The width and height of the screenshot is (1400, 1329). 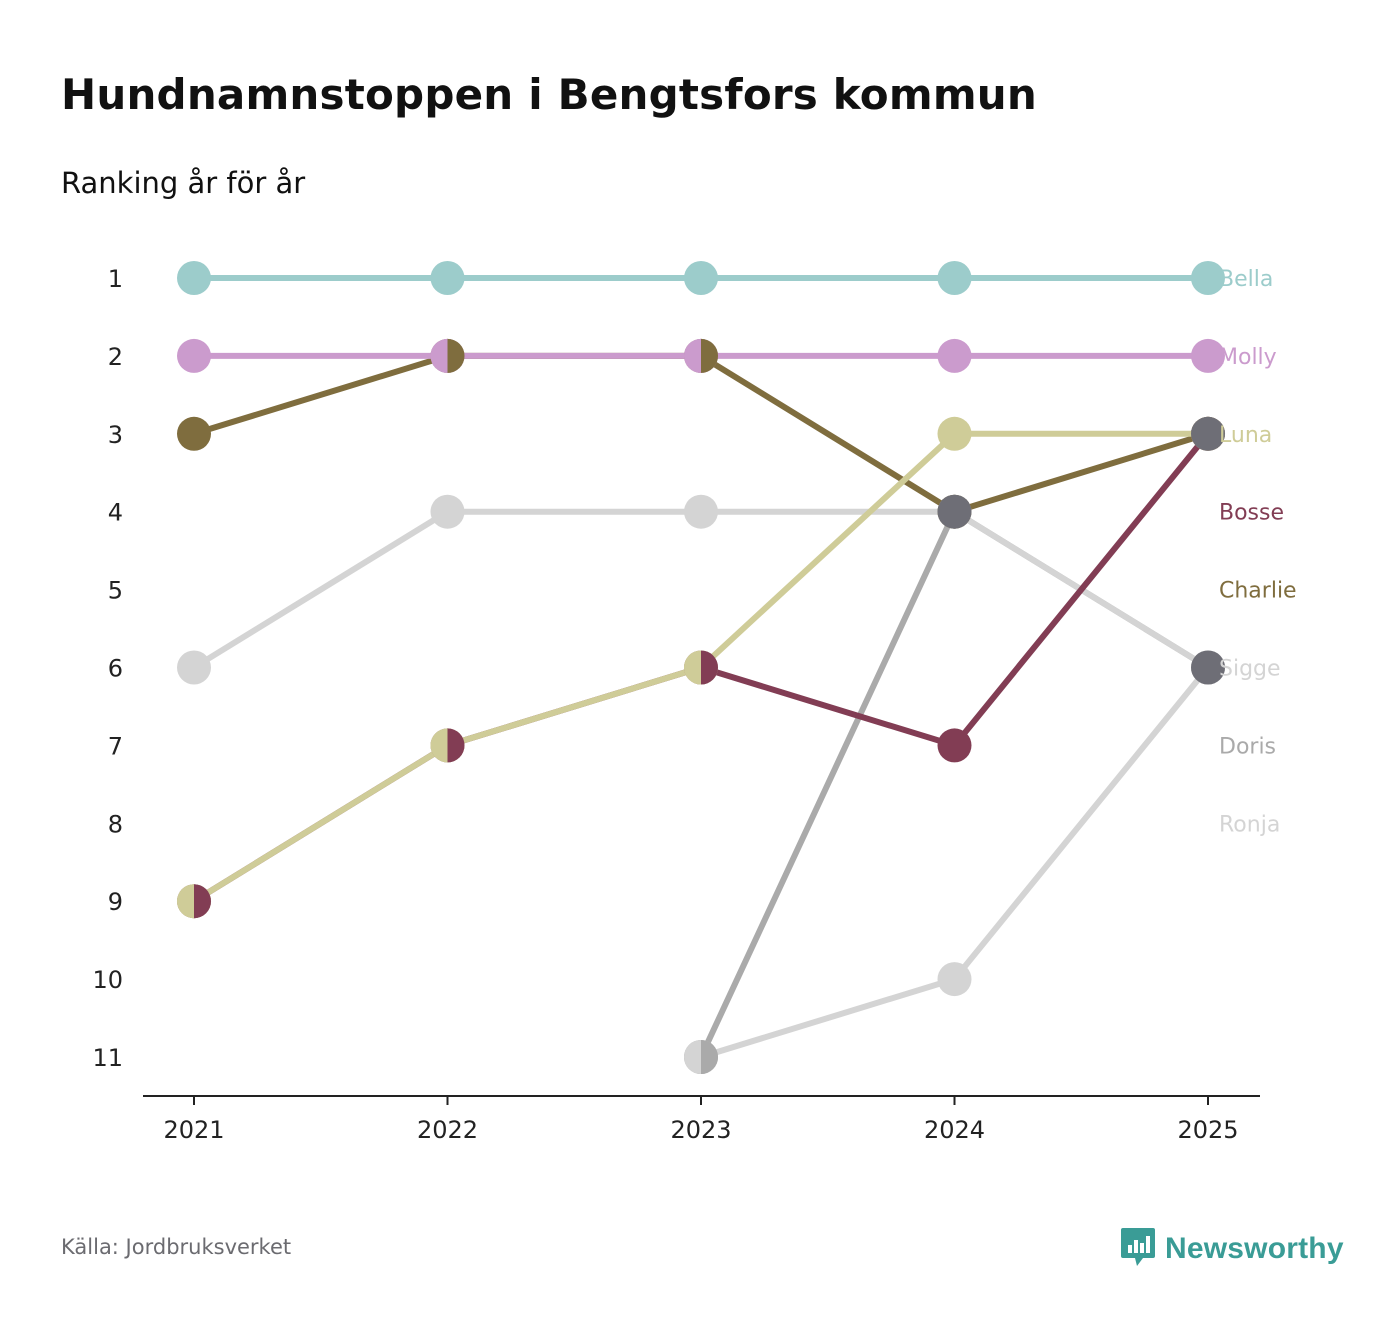 What do you see at coordinates (115, 591) in the screenshot?
I see `y-tick-label-5: 5` at bounding box center [115, 591].